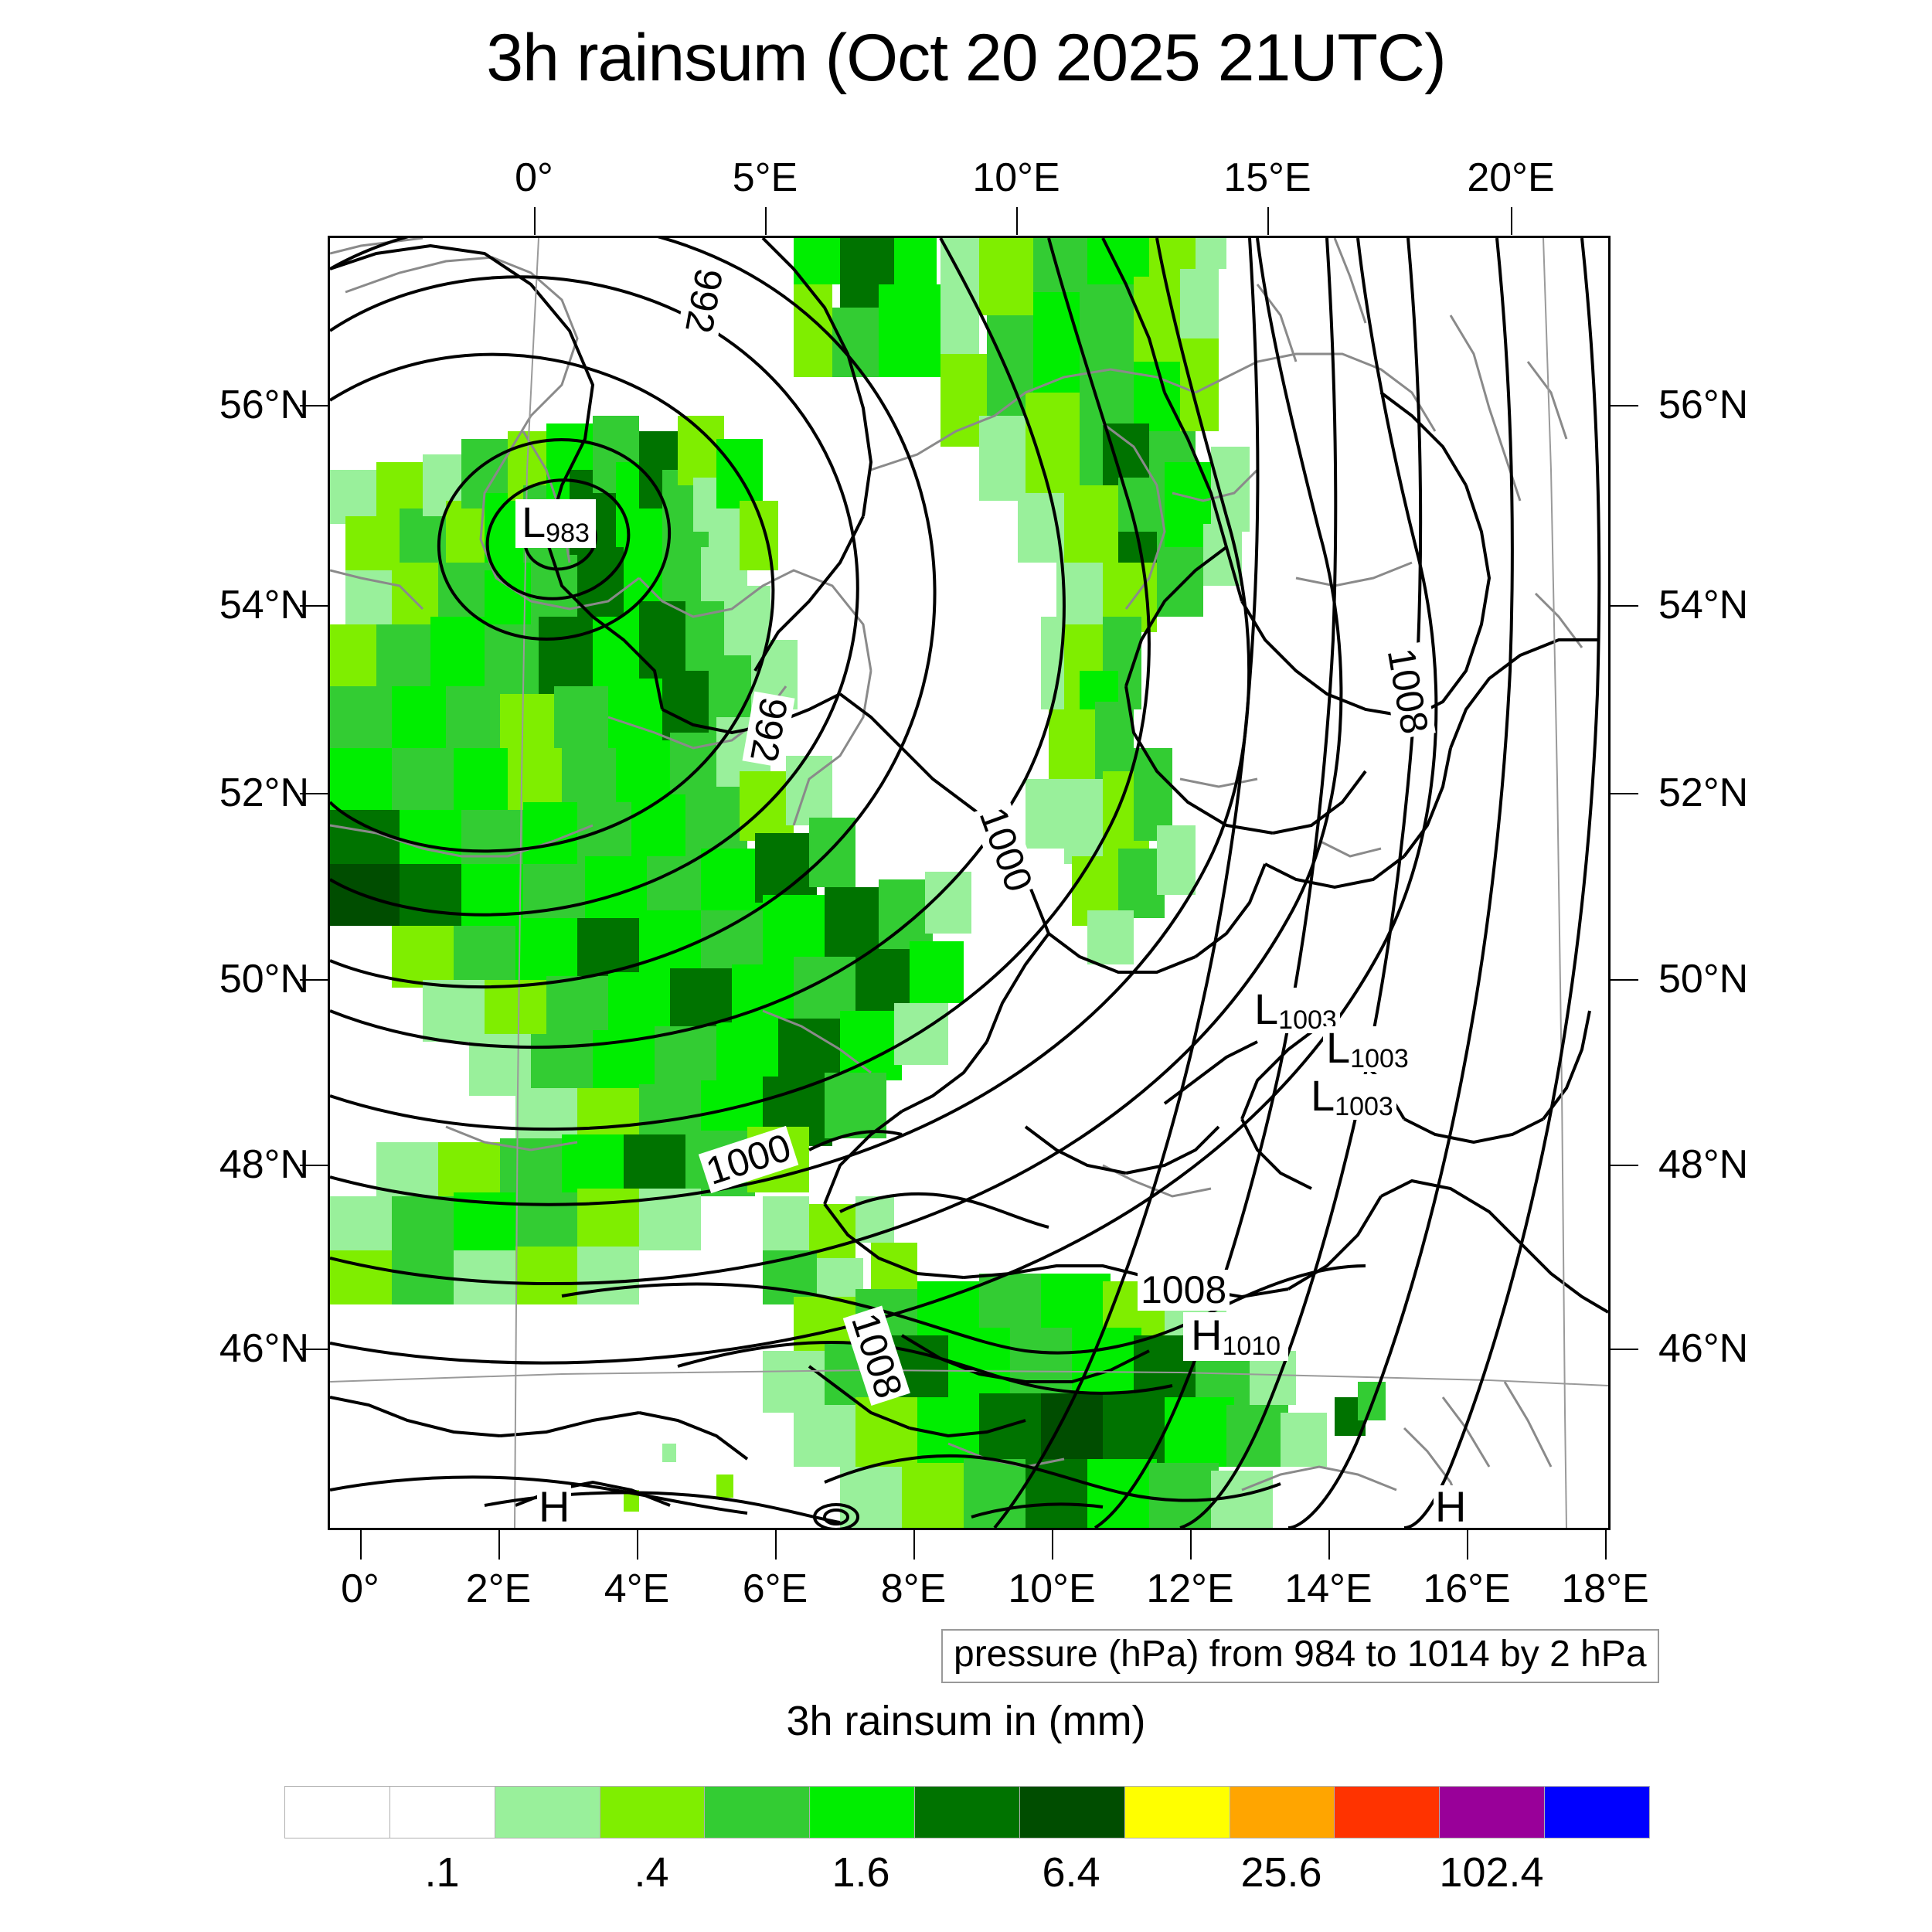 This screenshot has width=1932, height=1932. I want to click on right-tick-label: 48°N, so click(1703, 1164).